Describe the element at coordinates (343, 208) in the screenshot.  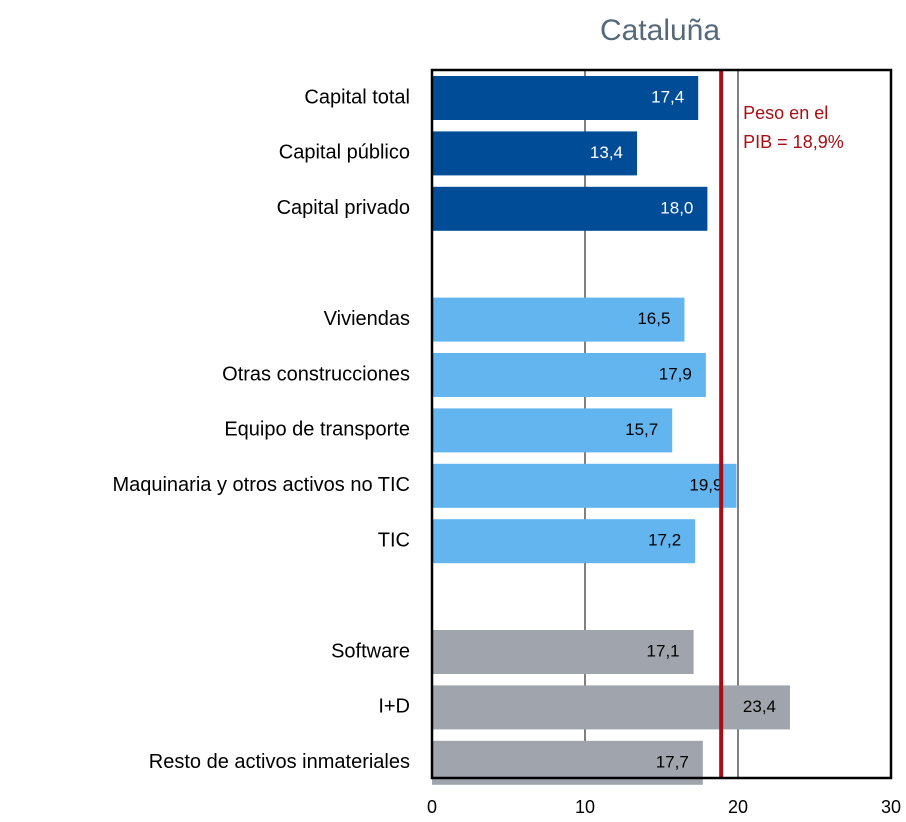
I see `y-tick-label: Capital privado` at that location.